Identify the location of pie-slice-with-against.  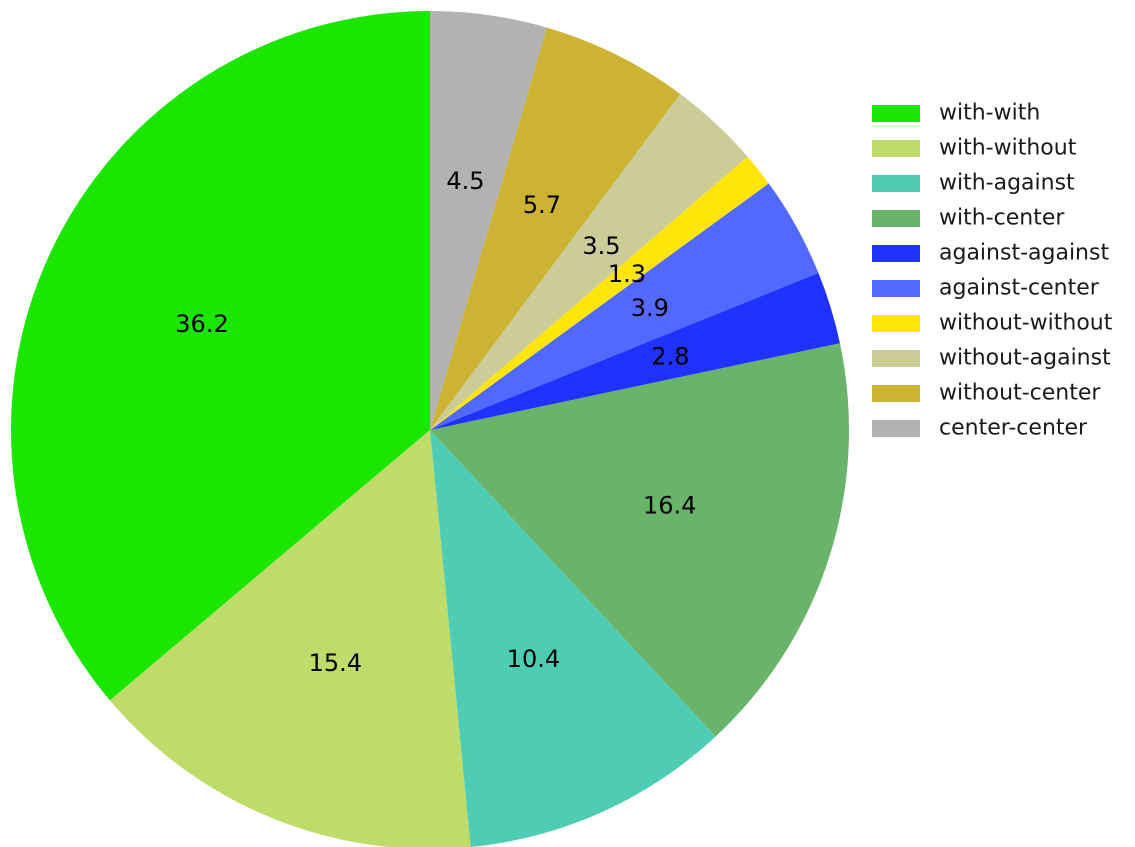
(573, 638).